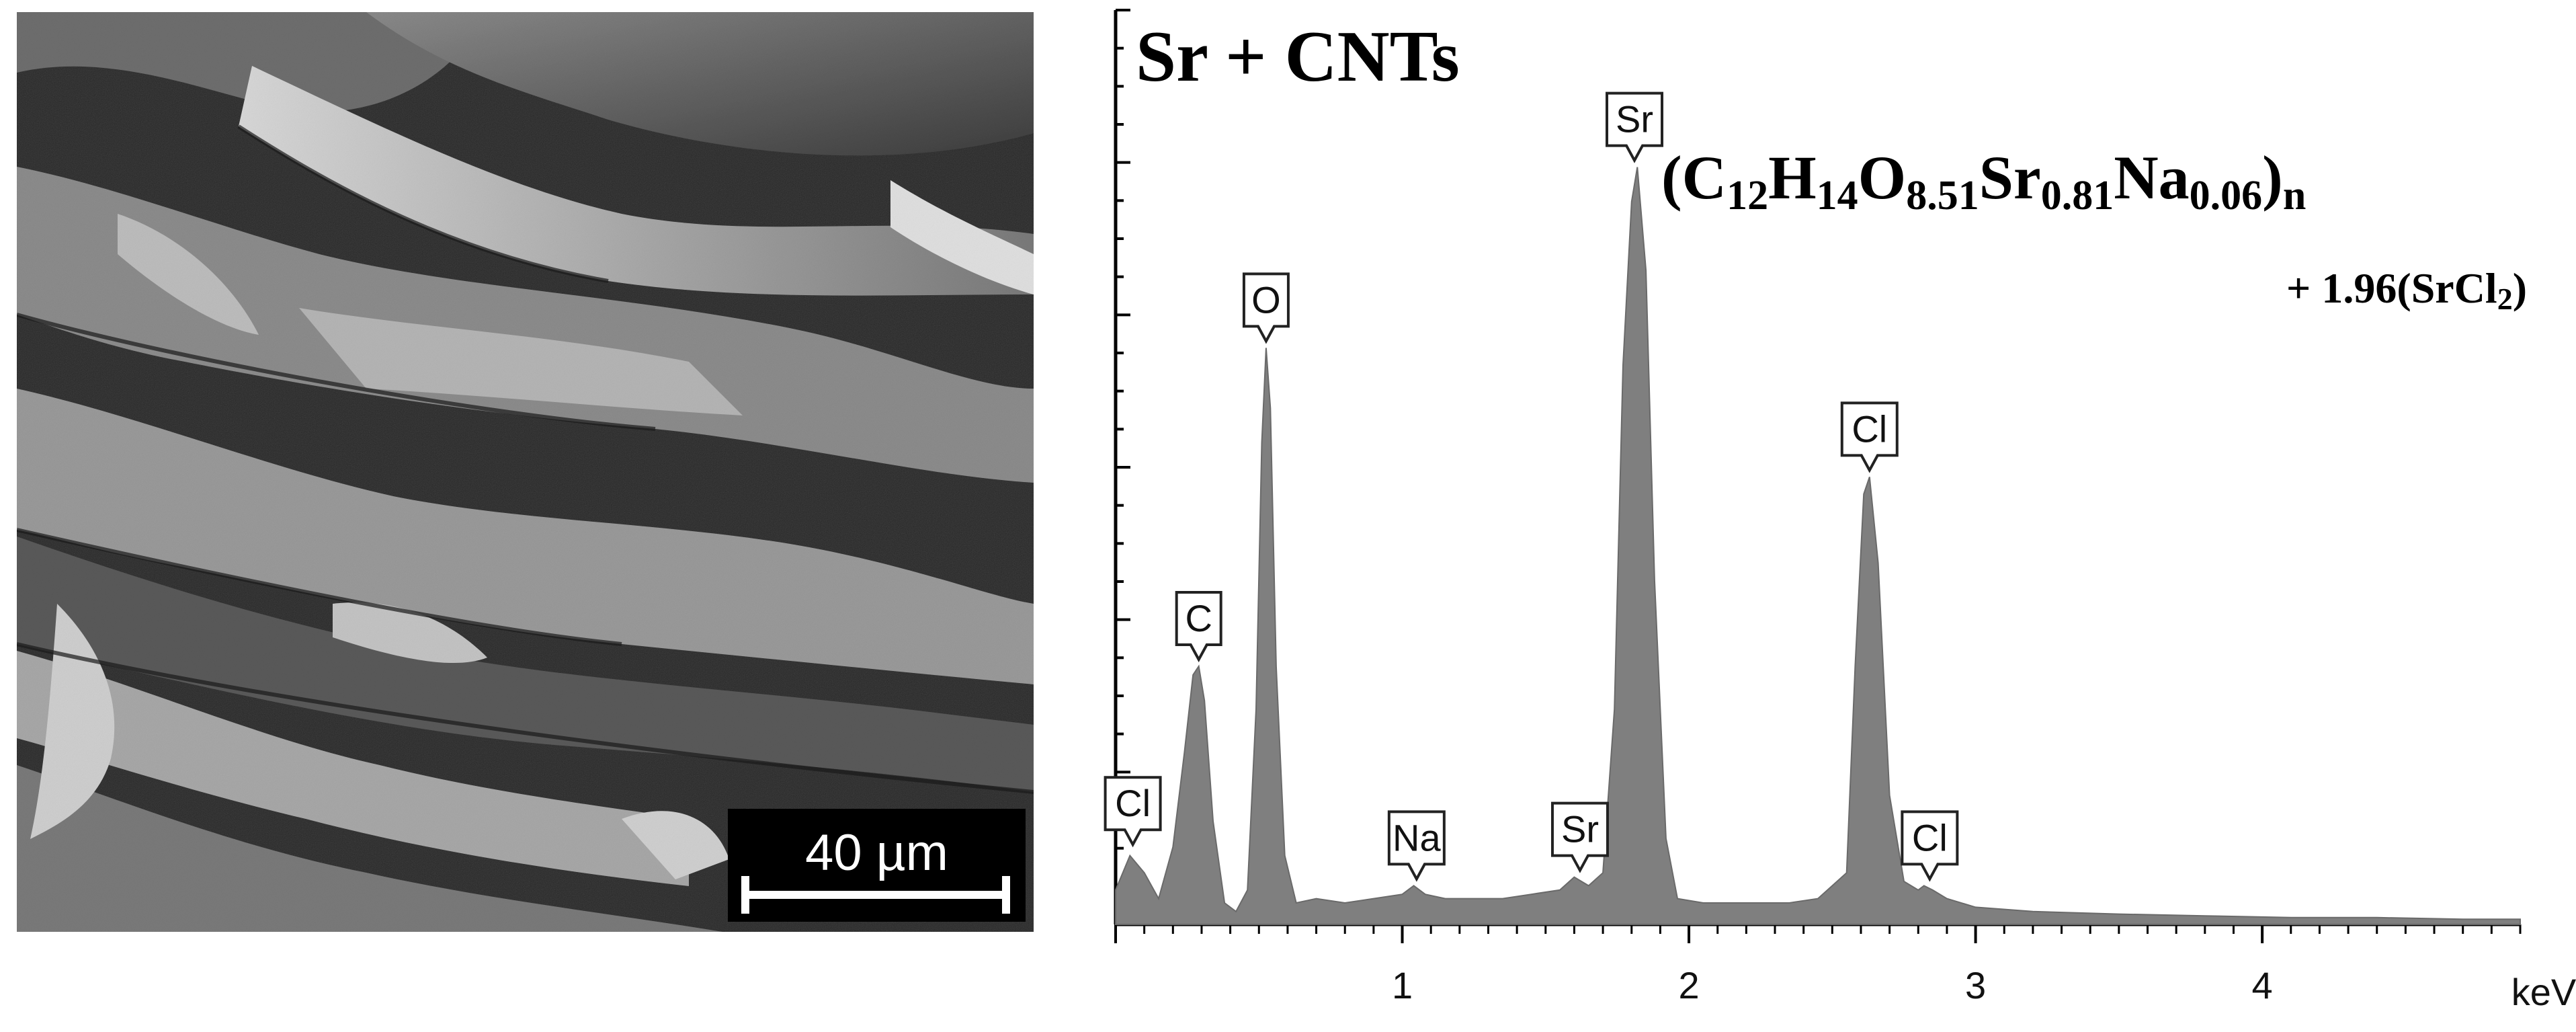 Image resolution: width=2576 pixels, height=1032 pixels. Describe the element at coordinates (1792, 178) in the screenshot. I see `formula-element: H` at that location.